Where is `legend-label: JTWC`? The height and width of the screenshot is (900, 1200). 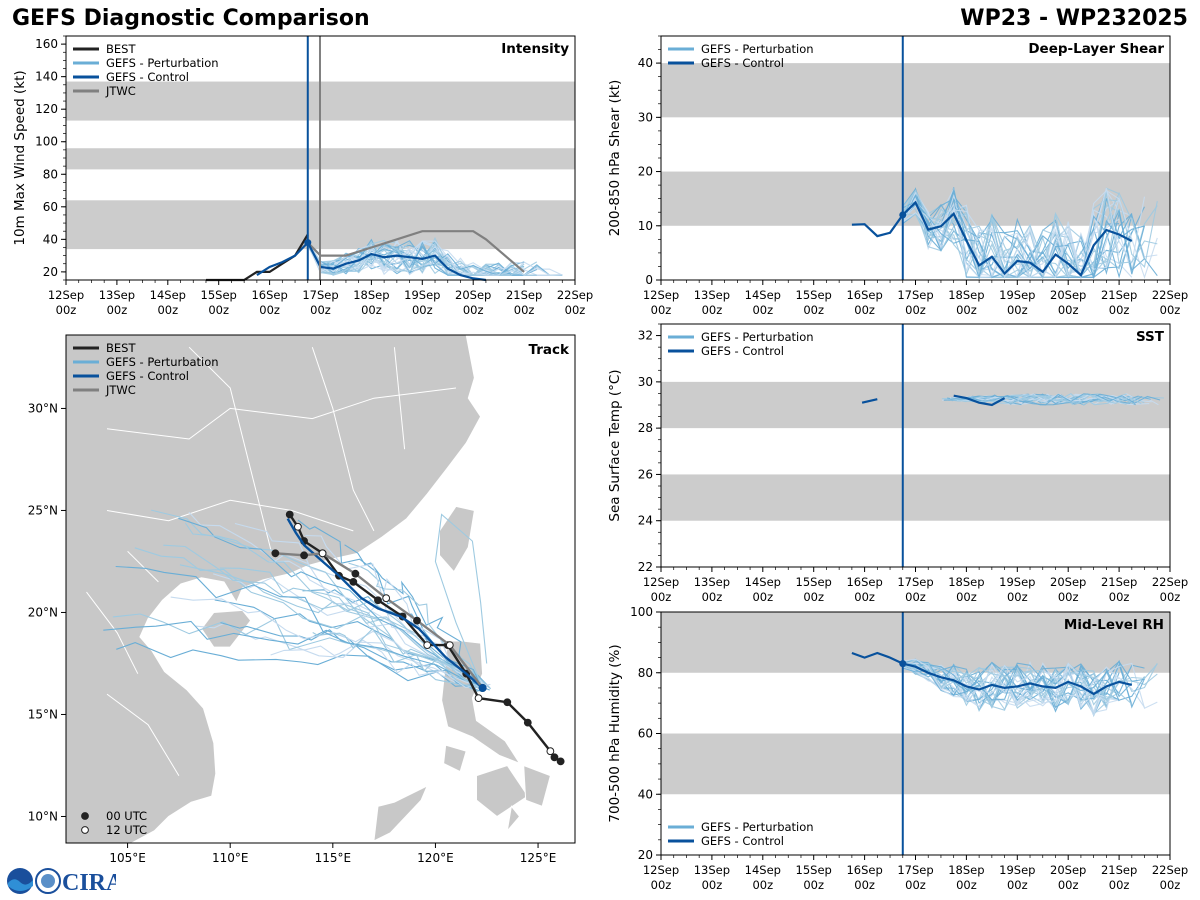
legend-label: JTWC is located at coordinates (120, 91).